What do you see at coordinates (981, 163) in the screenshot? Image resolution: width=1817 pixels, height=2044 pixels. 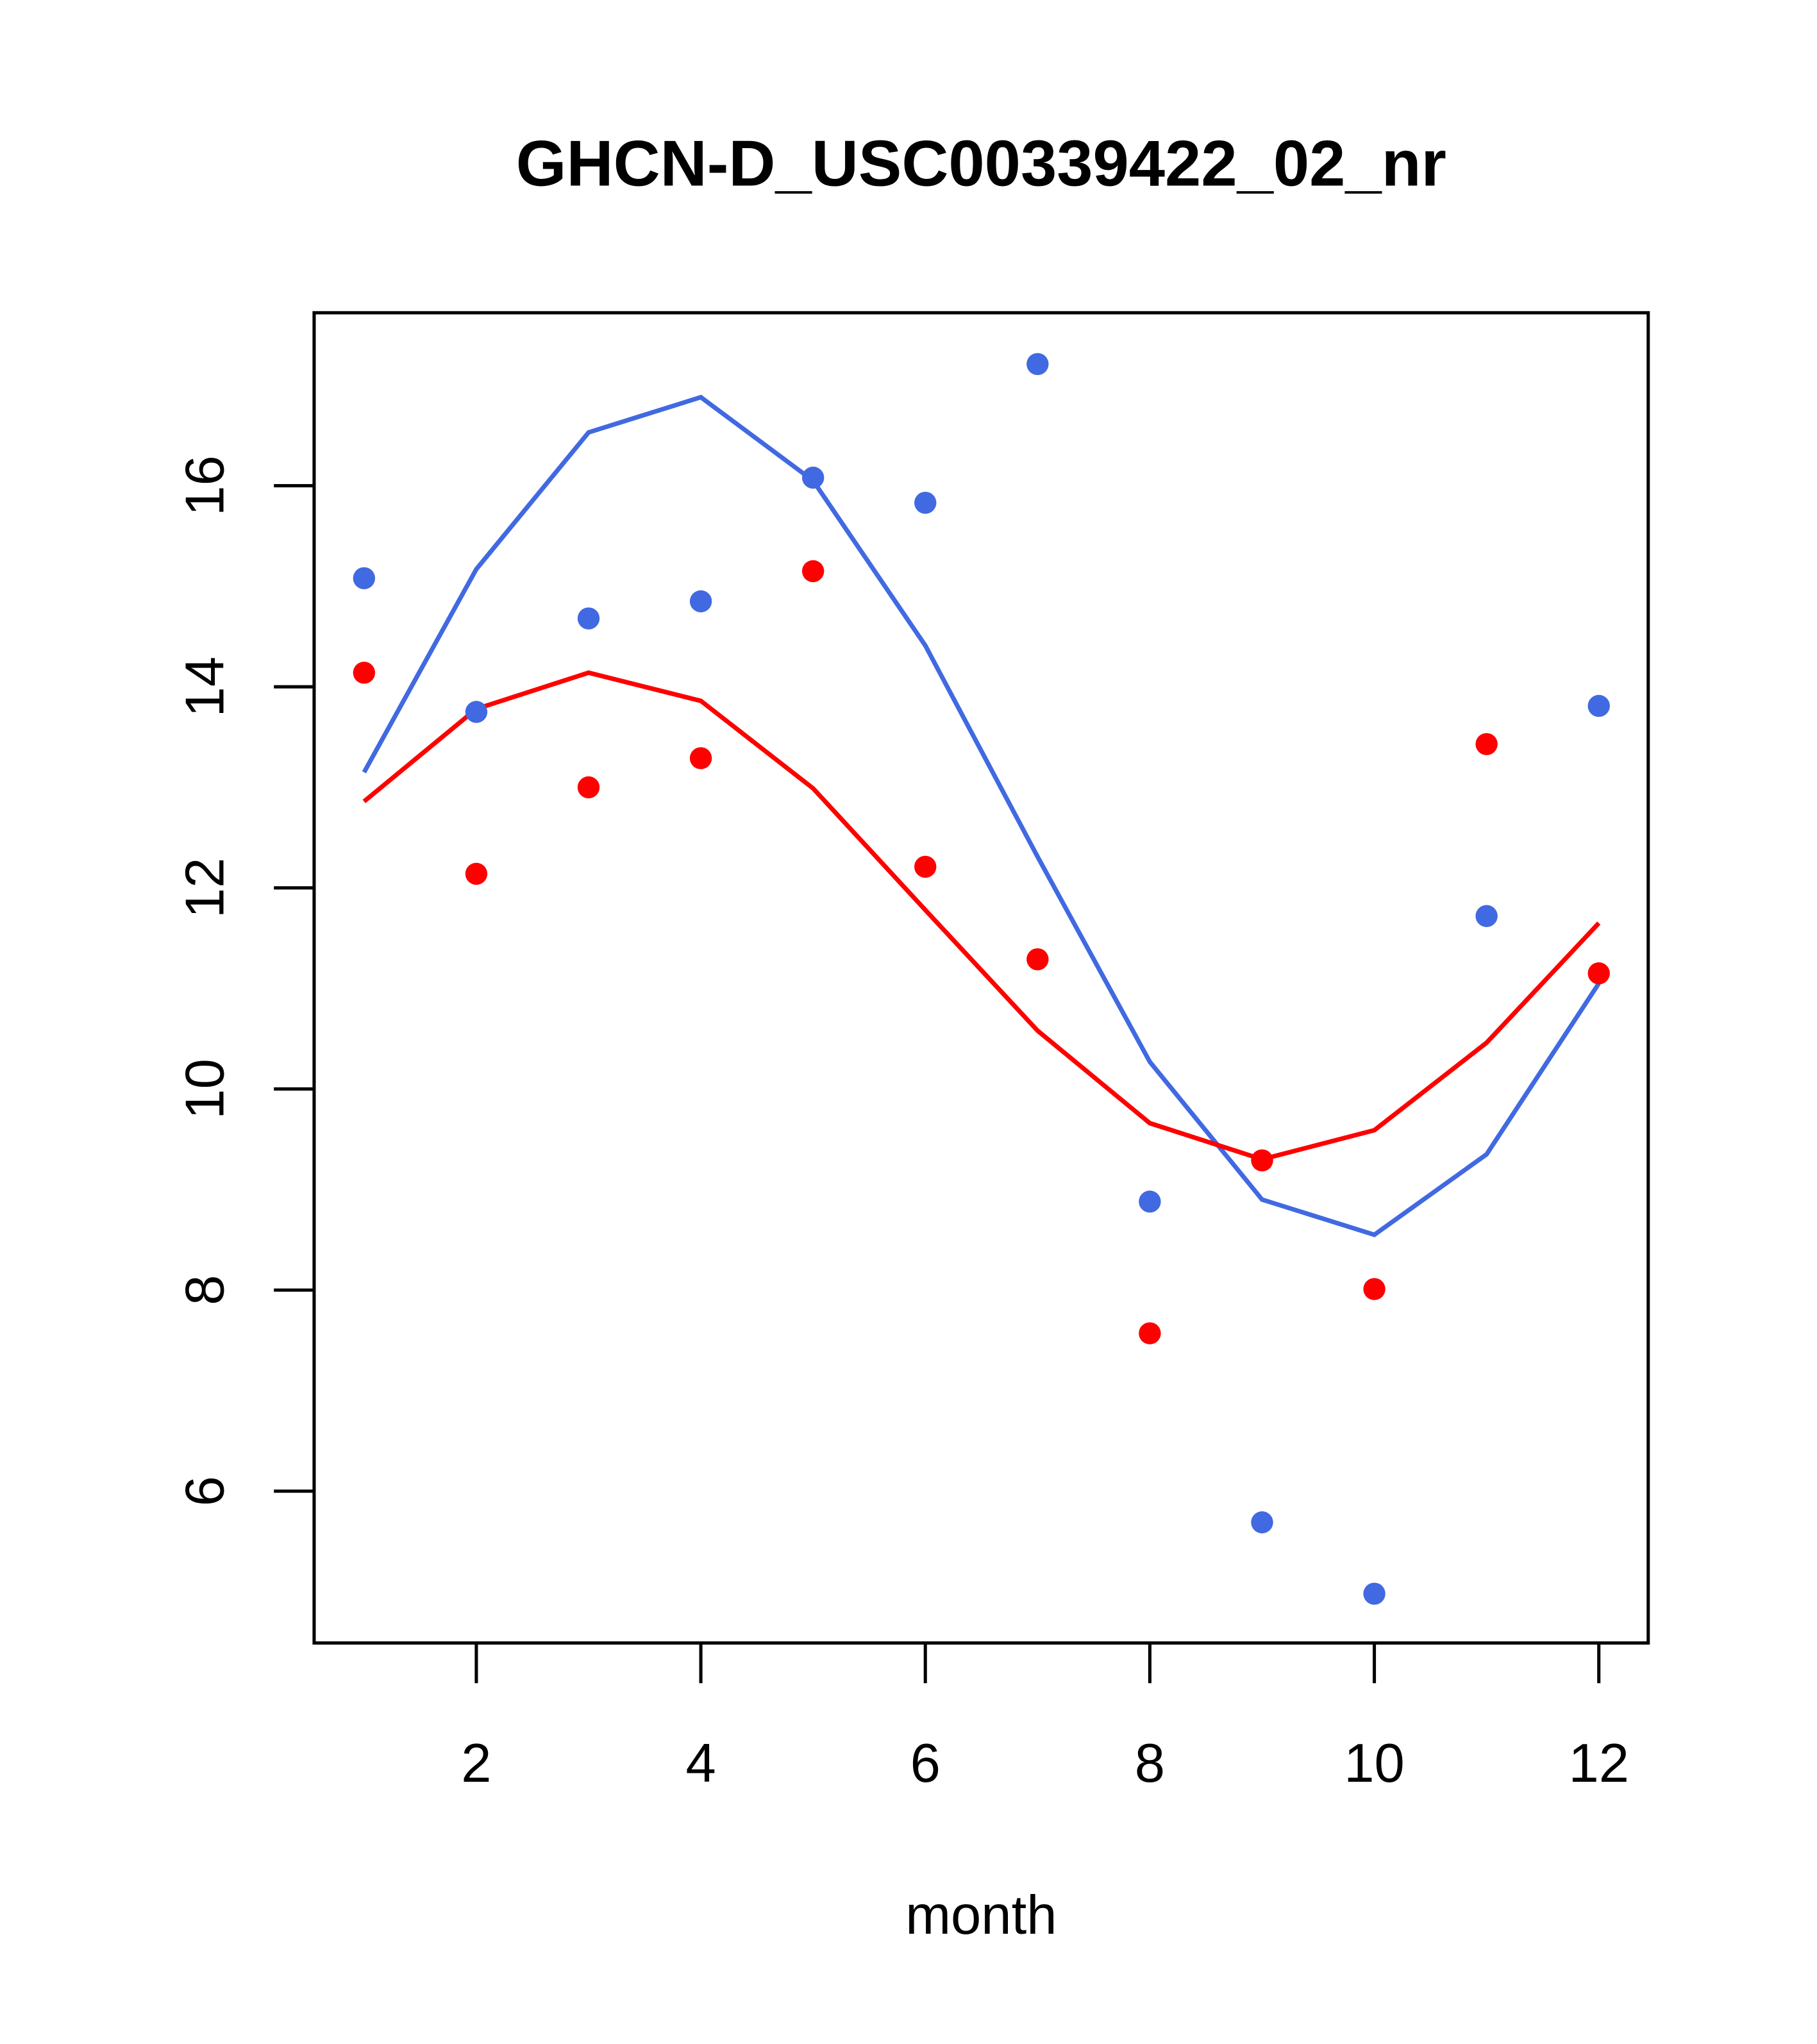 I see `chart-title: GHCN-D_USC00339422_02_nr` at bounding box center [981, 163].